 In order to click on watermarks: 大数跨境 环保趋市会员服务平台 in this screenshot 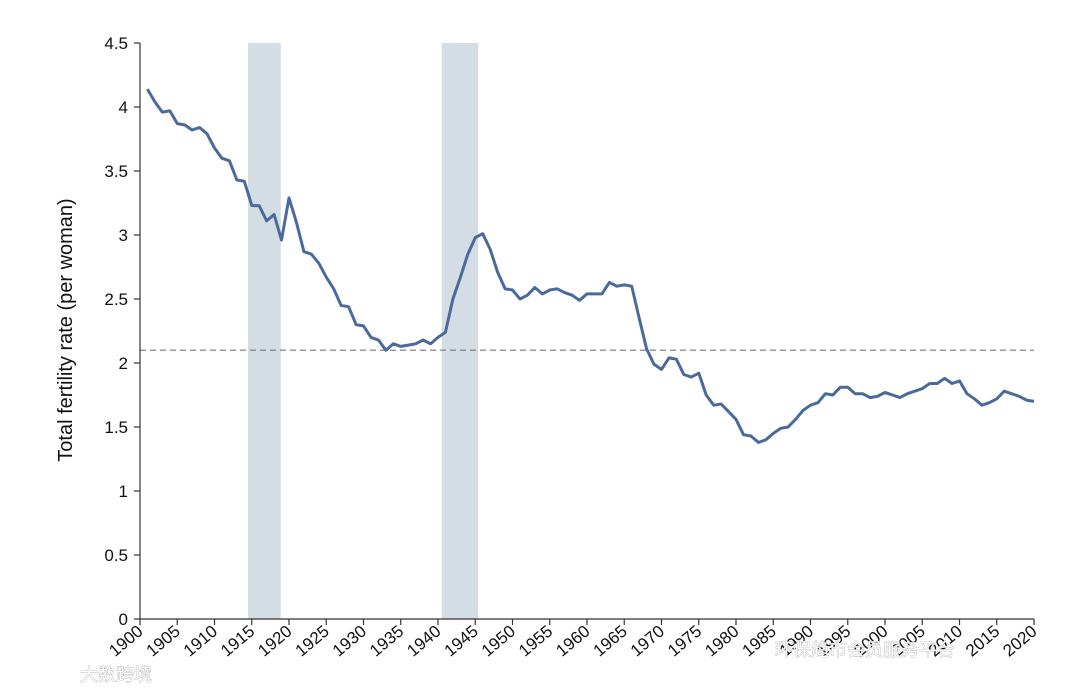, I will do `click(518, 663)`.